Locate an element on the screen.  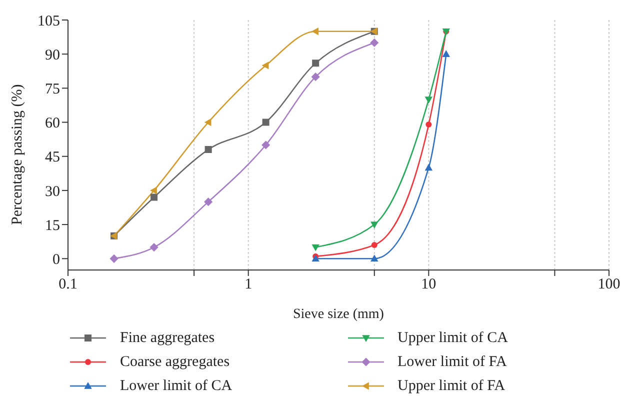
y-tick-label: 75 is located at coordinates (52, 90).